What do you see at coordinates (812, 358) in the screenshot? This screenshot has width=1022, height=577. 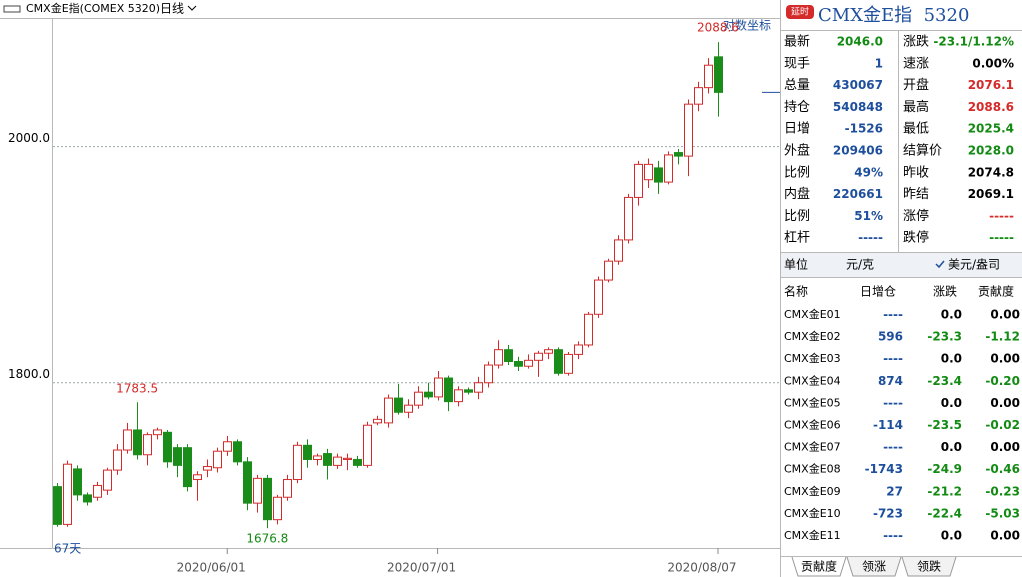 I see `contract-name: CMX金E03` at bounding box center [812, 358].